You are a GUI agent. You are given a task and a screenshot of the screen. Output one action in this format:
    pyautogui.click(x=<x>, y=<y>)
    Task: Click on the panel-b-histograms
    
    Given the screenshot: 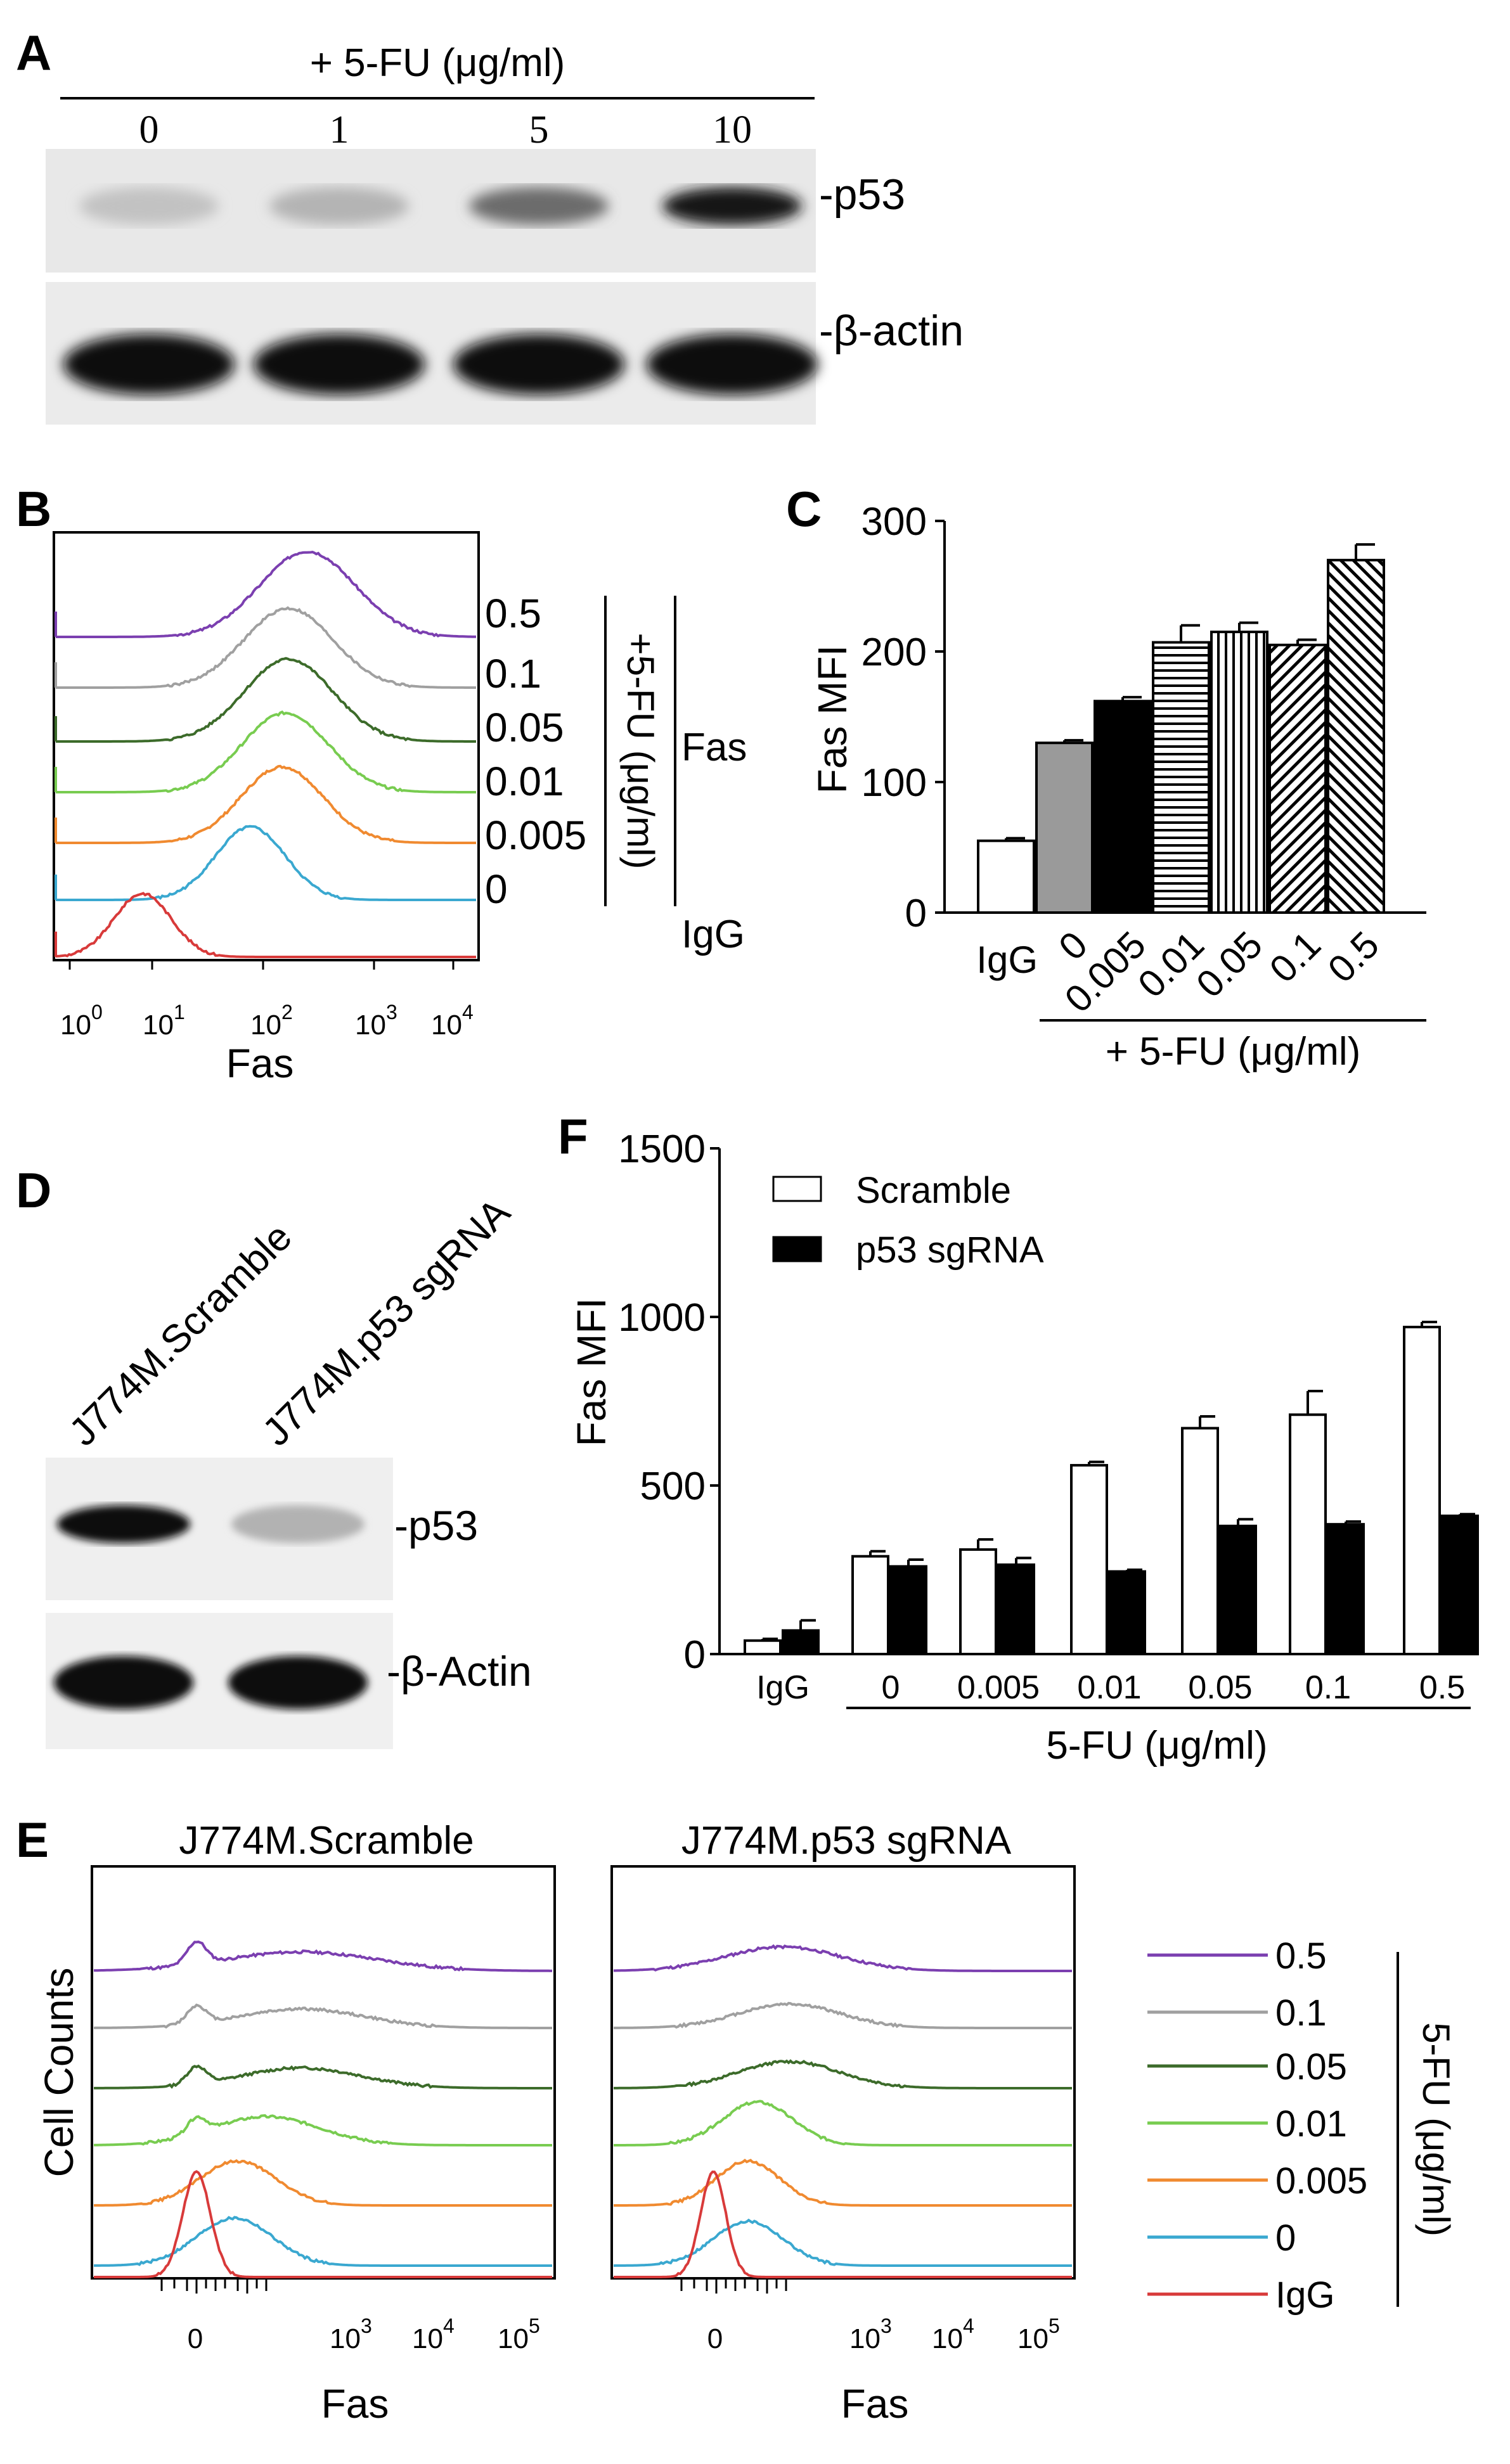 What is the action you would take?
    pyautogui.click(x=266, y=754)
    